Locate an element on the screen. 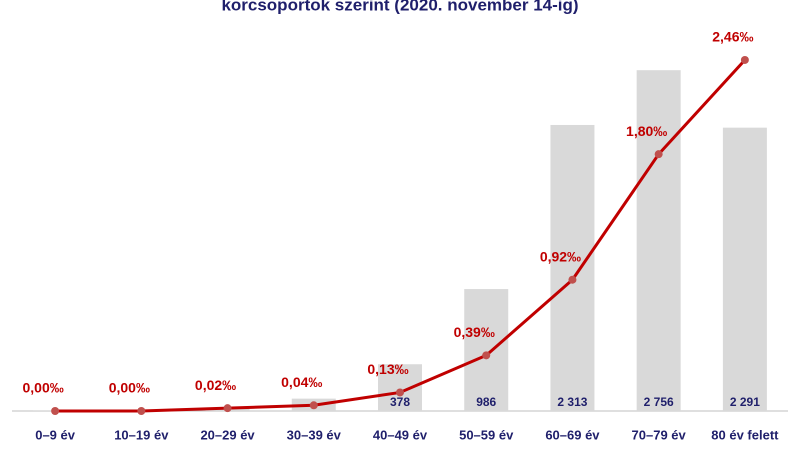 This screenshot has width=800, height=450. x-tick-label: 10–19 év is located at coordinates (141, 434).